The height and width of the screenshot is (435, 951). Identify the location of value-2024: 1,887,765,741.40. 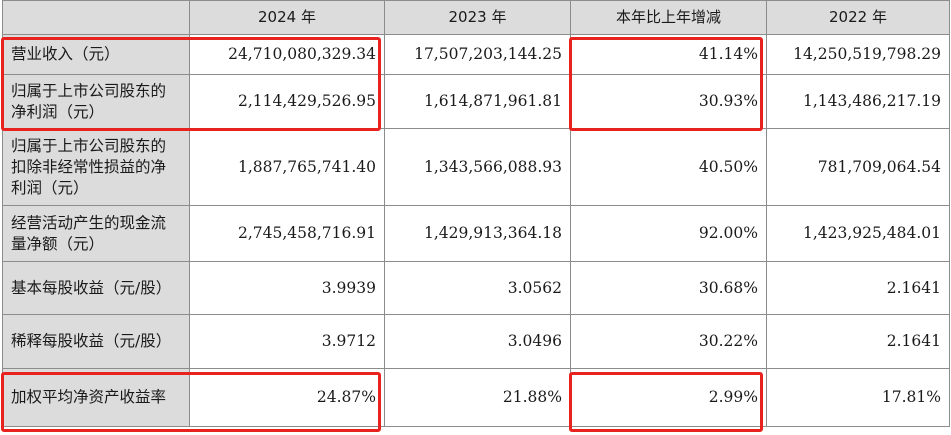
(287, 167).